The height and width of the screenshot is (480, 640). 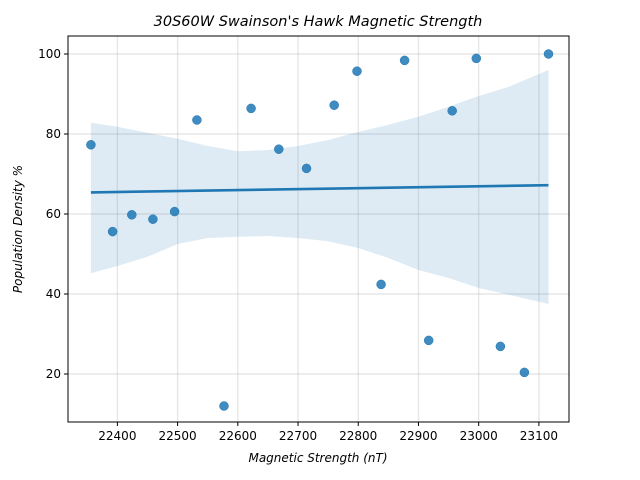 What do you see at coordinates (539, 436) in the screenshot?
I see `x-tick-label: 23100` at bounding box center [539, 436].